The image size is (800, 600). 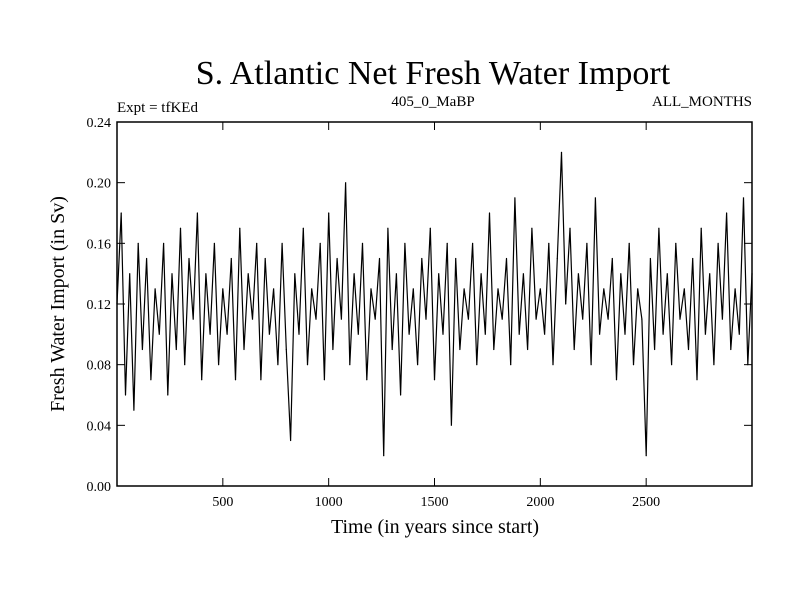 What do you see at coordinates (433, 73) in the screenshot?
I see `chart-title: S. Atlantic Net Fresh Water Import` at bounding box center [433, 73].